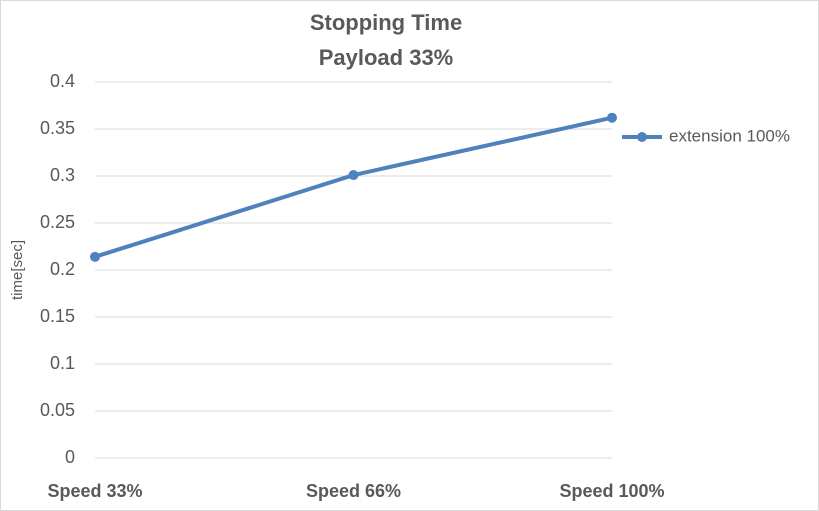  Describe the element at coordinates (57, 222) in the screenshot. I see `y-tick-label: 0.25` at that location.